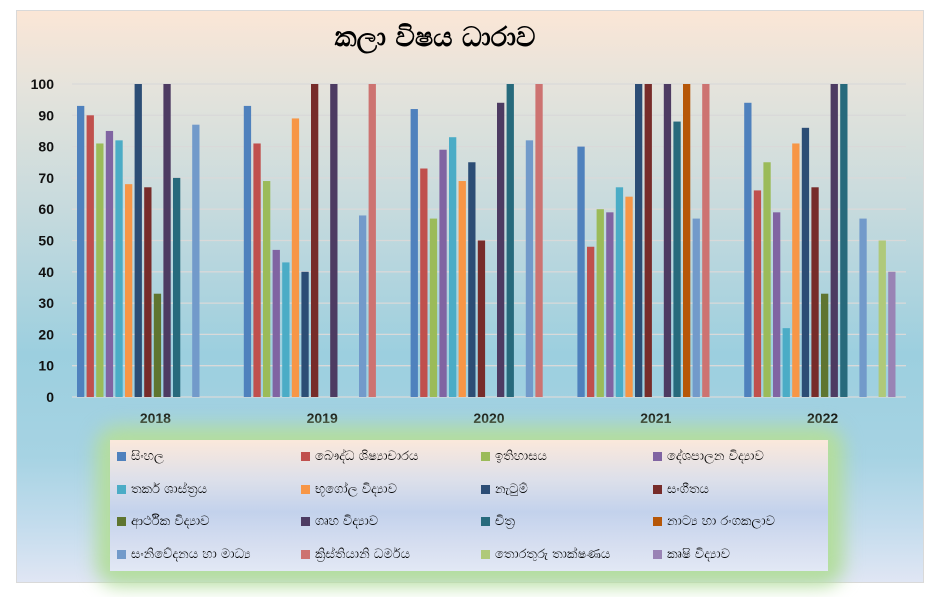  What do you see at coordinates (553, 555) in the screenshot?
I see `legend-label: තොරතුරු තාක්ෂණය` at bounding box center [553, 555].